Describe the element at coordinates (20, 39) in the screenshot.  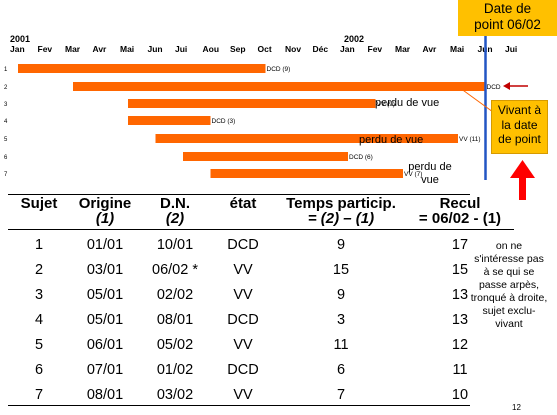
I see `year-label: 2001` at that location.